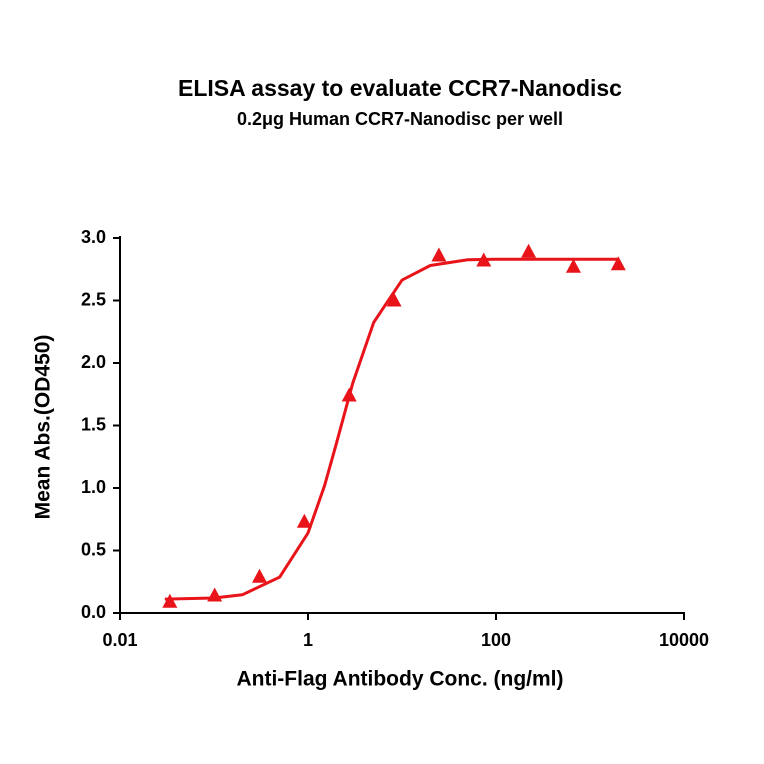 This screenshot has height=764, width=764. Describe the element at coordinates (684, 640) in the screenshot. I see `x-tick-label: 10000` at that location.